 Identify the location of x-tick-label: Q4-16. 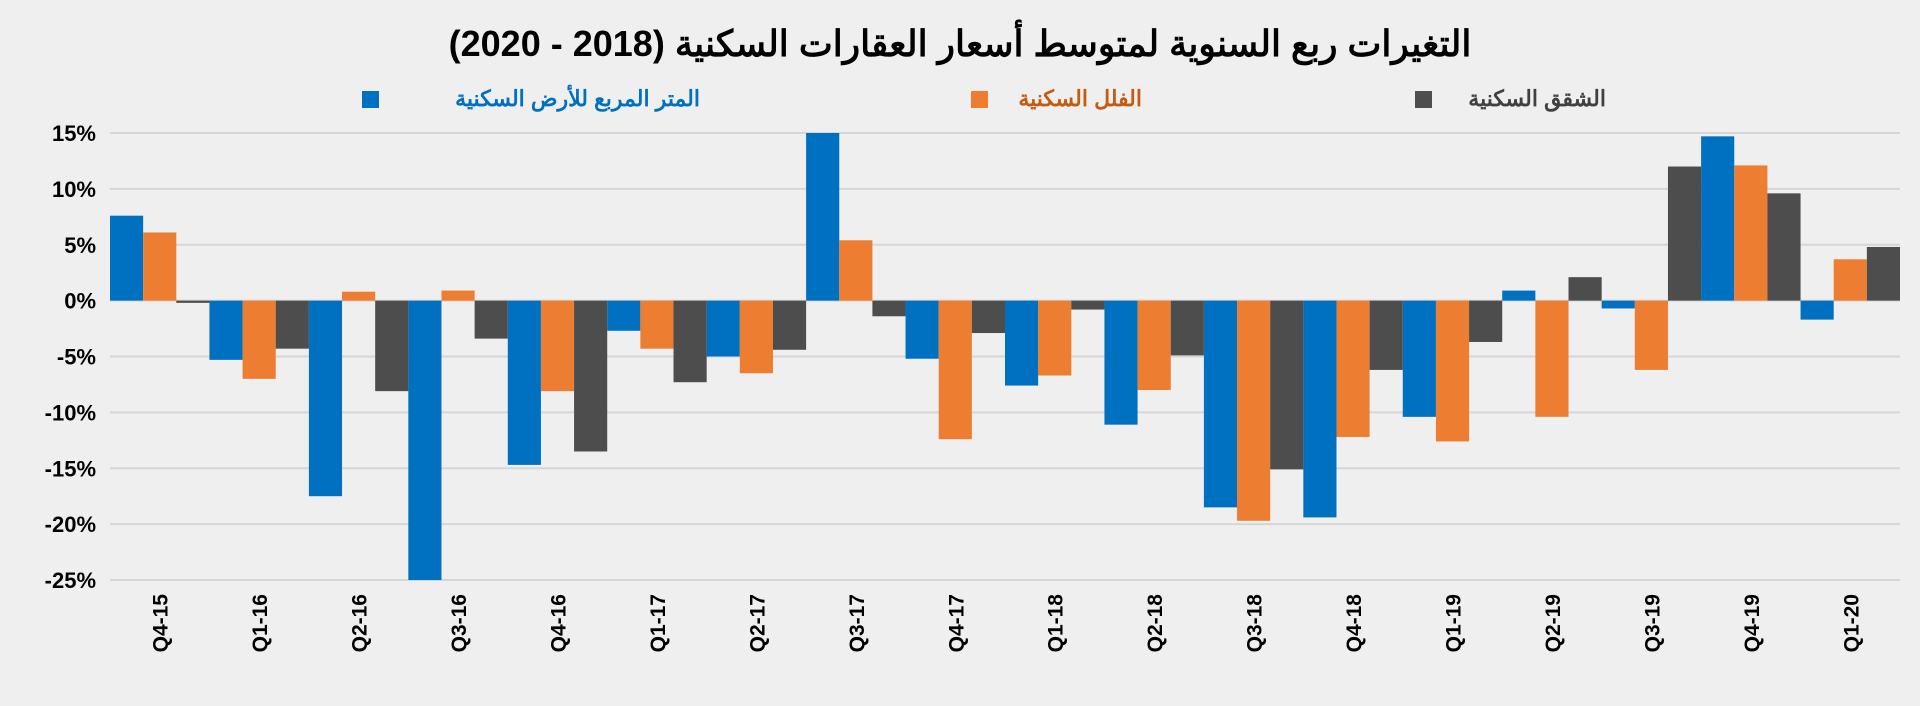
(559, 623).